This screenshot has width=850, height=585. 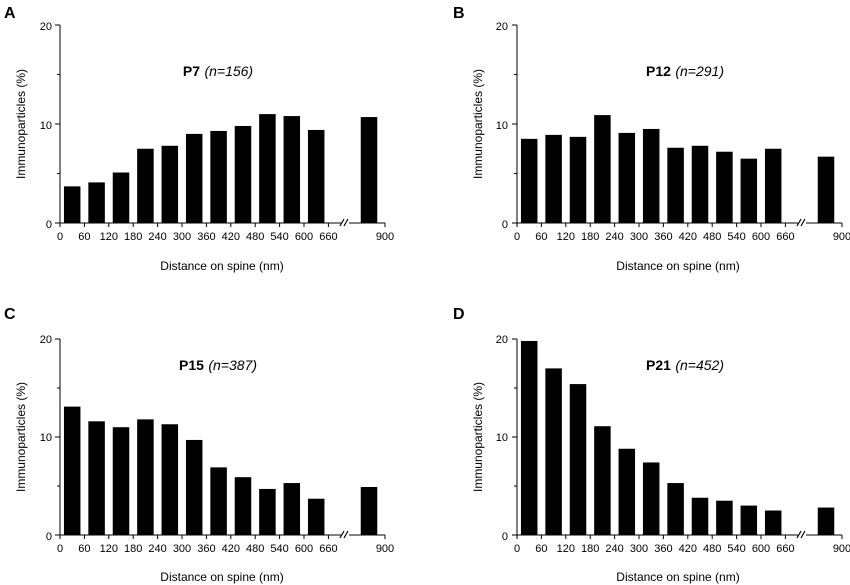 What do you see at coordinates (459, 314) in the screenshot?
I see `panel-letter-d: D` at bounding box center [459, 314].